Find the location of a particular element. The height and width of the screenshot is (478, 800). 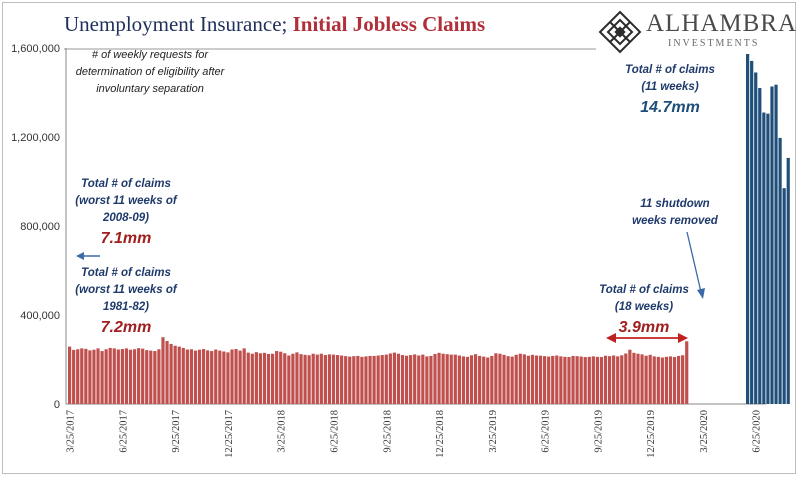

title-part-1: Unemployment Insurance; is located at coordinates (178, 24).